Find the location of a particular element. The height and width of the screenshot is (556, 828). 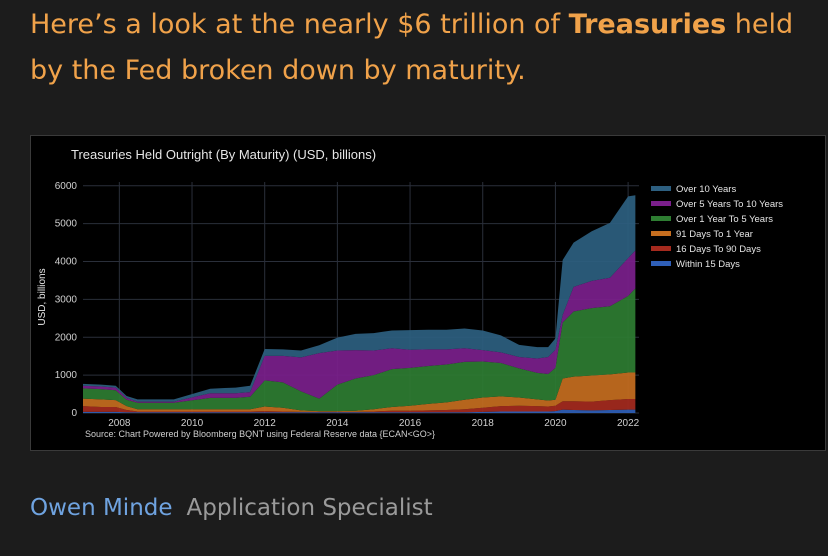

y-tick-label: 4000 is located at coordinates (66, 262).